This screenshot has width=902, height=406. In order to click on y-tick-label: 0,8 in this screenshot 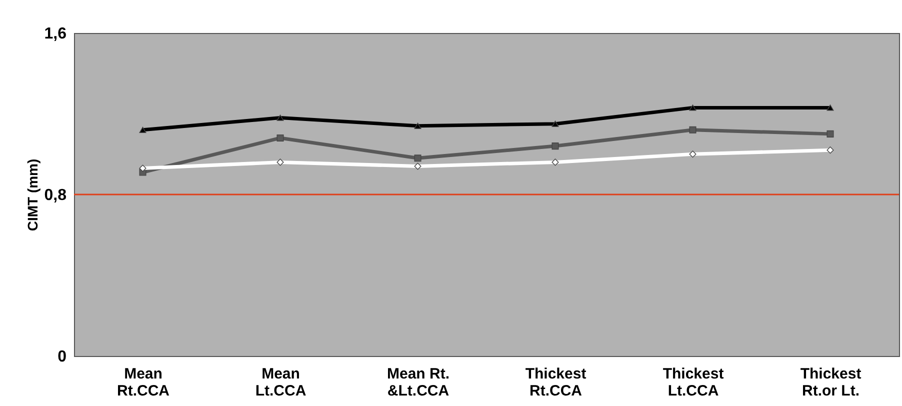, I will do `click(55, 195)`.